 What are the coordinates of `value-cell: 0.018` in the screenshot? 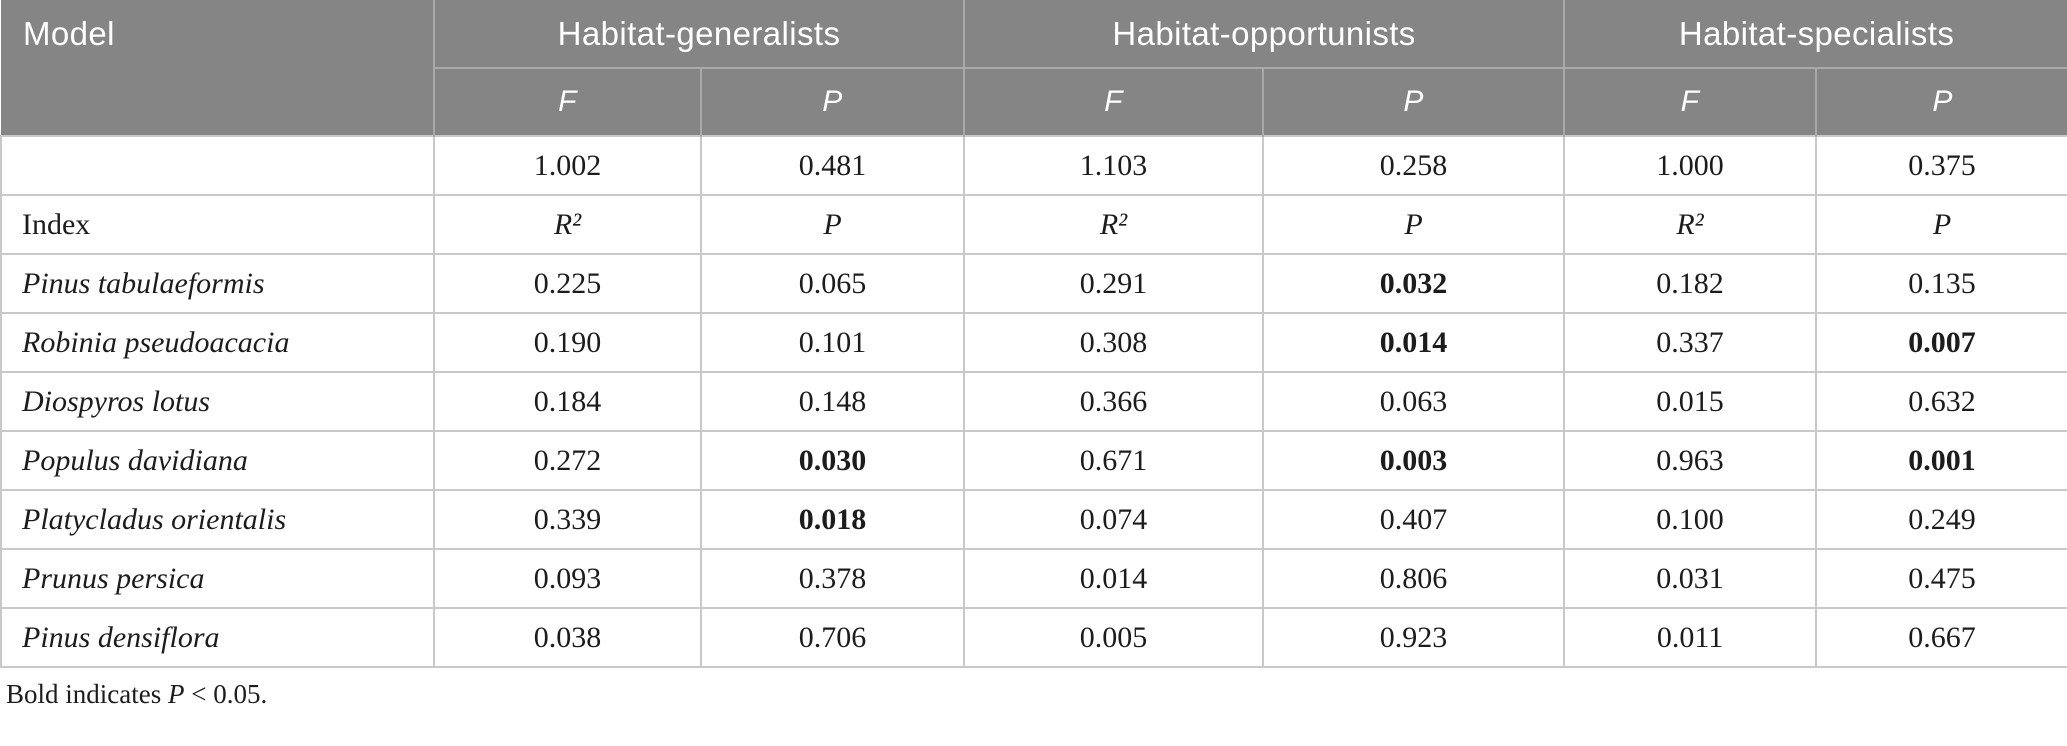 It's located at (832, 519).